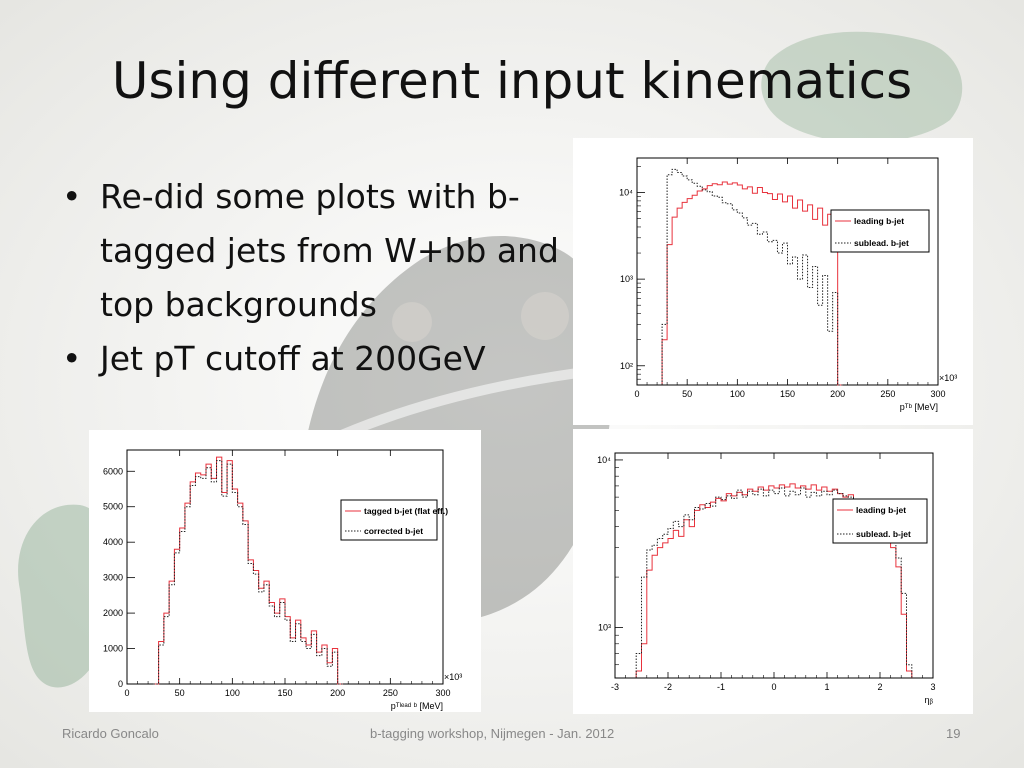  I want to click on x-tick-label: 3, so click(932, 687).